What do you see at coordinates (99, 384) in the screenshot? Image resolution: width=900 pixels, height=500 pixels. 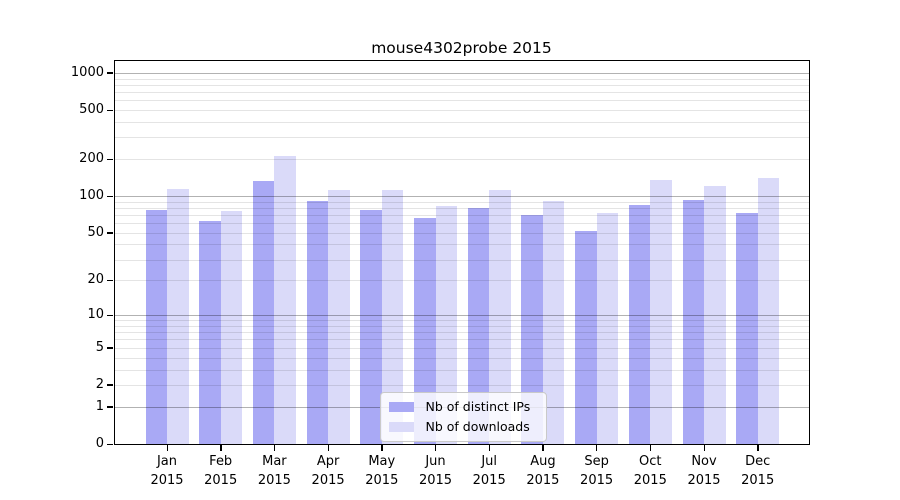 I see `y-tick-label: 2` at bounding box center [99, 384].